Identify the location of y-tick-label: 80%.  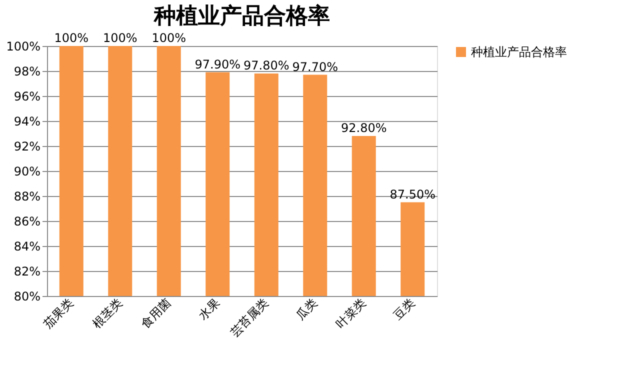
(27, 297).